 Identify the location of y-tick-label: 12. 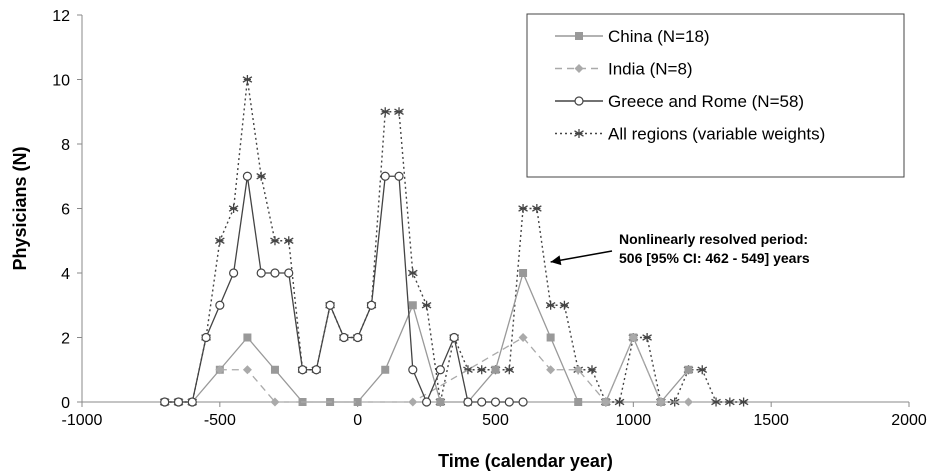
(61, 16).